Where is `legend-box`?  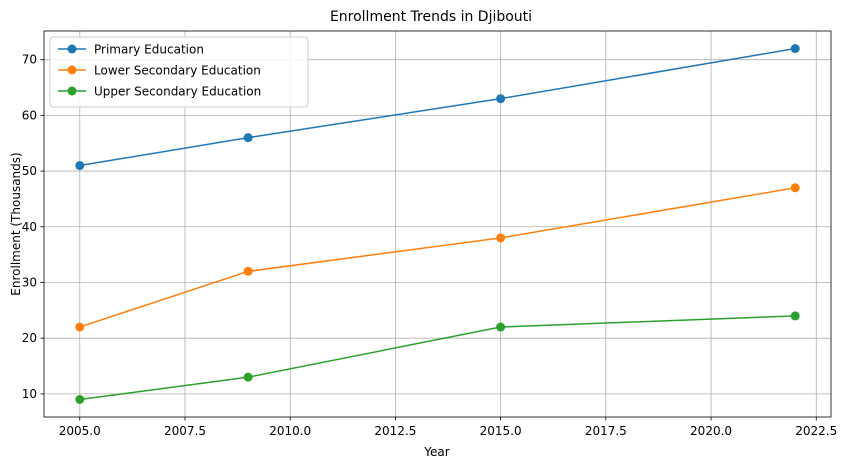
legend-box is located at coordinates (179, 72).